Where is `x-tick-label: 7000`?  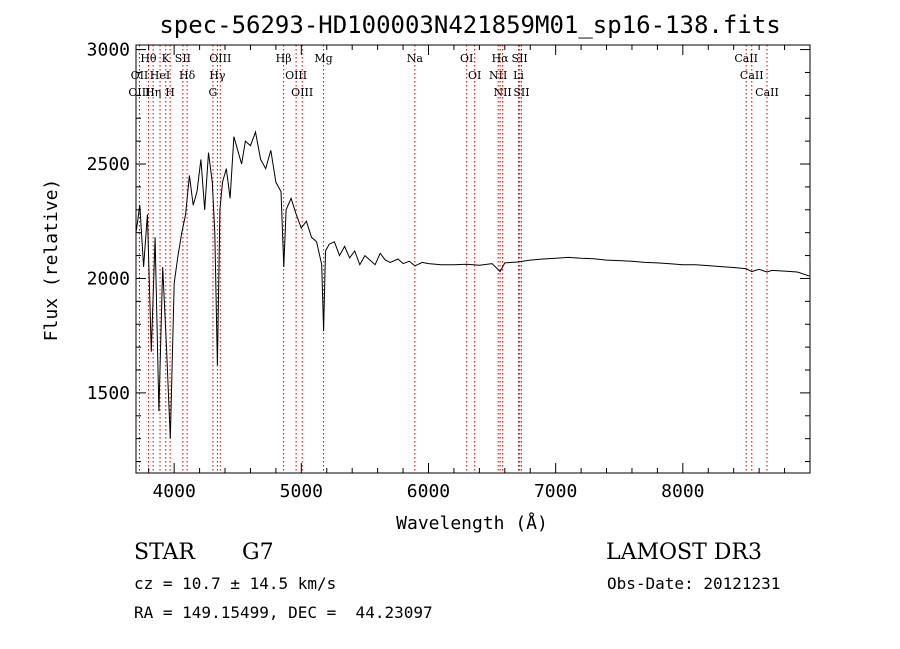 x-tick-label: 7000 is located at coordinates (555, 491).